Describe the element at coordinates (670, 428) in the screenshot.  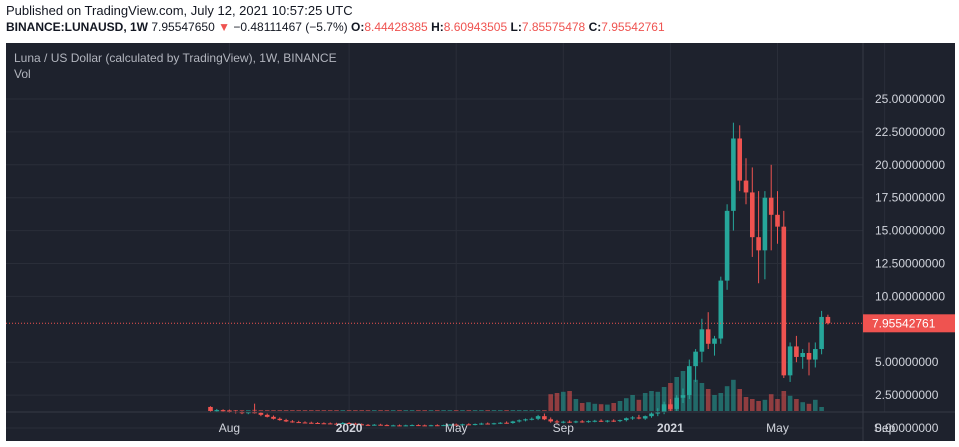
I see `x-tick-label: 2021` at that location.